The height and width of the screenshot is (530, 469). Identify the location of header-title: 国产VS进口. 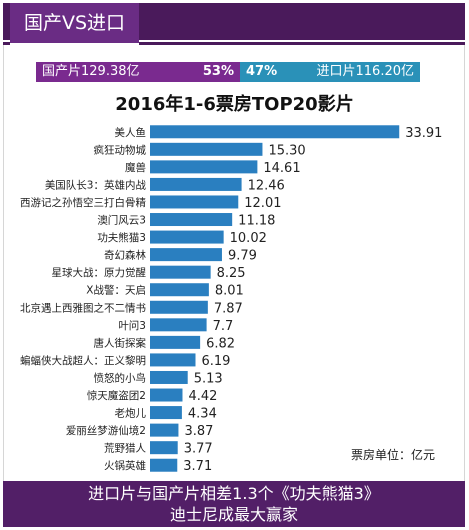
(75, 24).